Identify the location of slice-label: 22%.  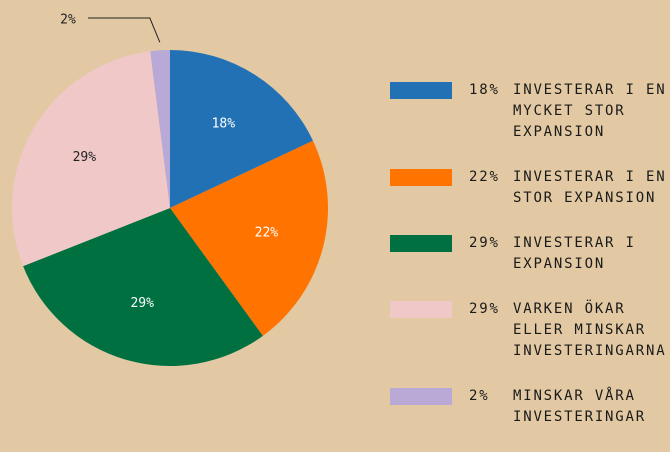
(267, 232).